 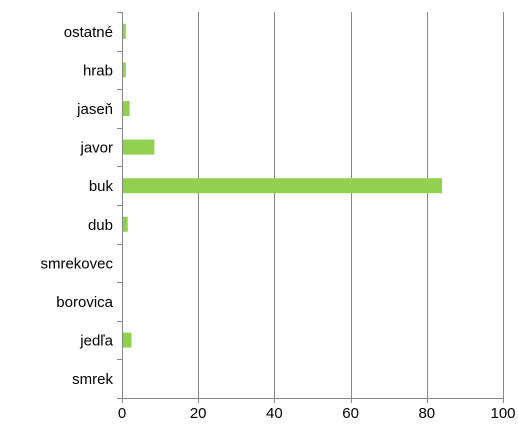 I want to click on category-label: smrek, so click(x=92, y=379).